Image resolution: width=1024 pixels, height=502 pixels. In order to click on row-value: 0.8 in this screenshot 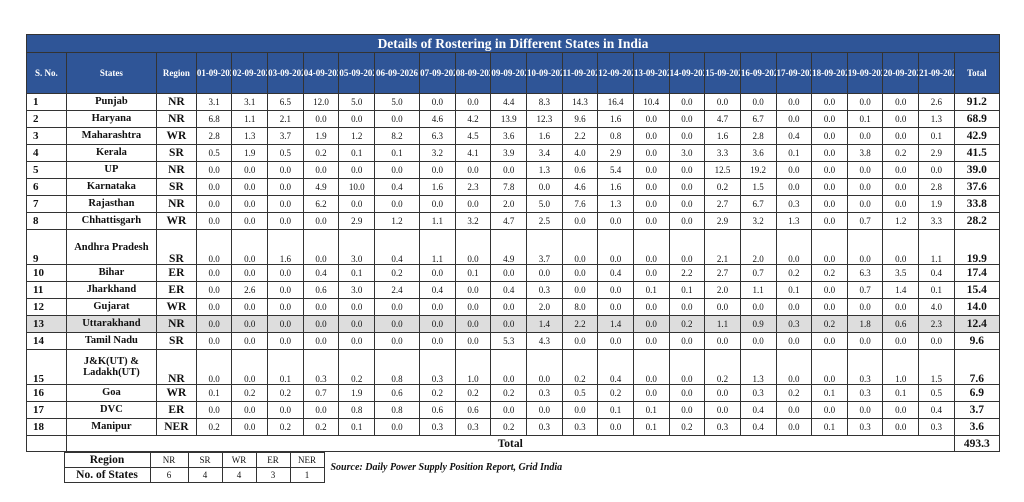, I will do `click(357, 410)`.